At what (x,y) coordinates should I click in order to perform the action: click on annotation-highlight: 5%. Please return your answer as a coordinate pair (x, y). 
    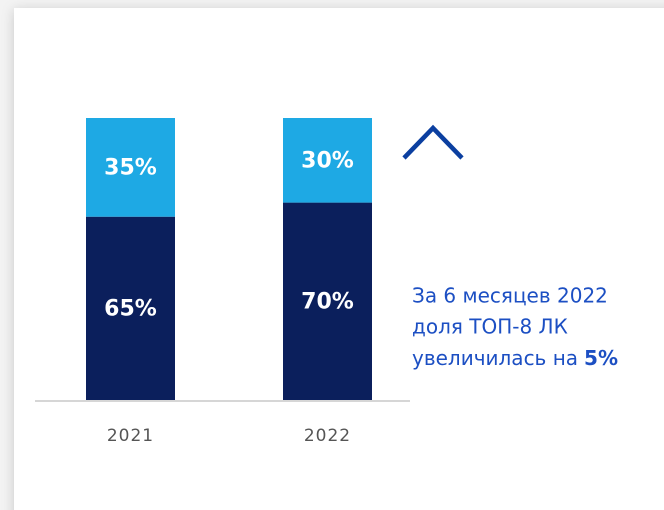
    Looking at the image, I should click on (601, 358).